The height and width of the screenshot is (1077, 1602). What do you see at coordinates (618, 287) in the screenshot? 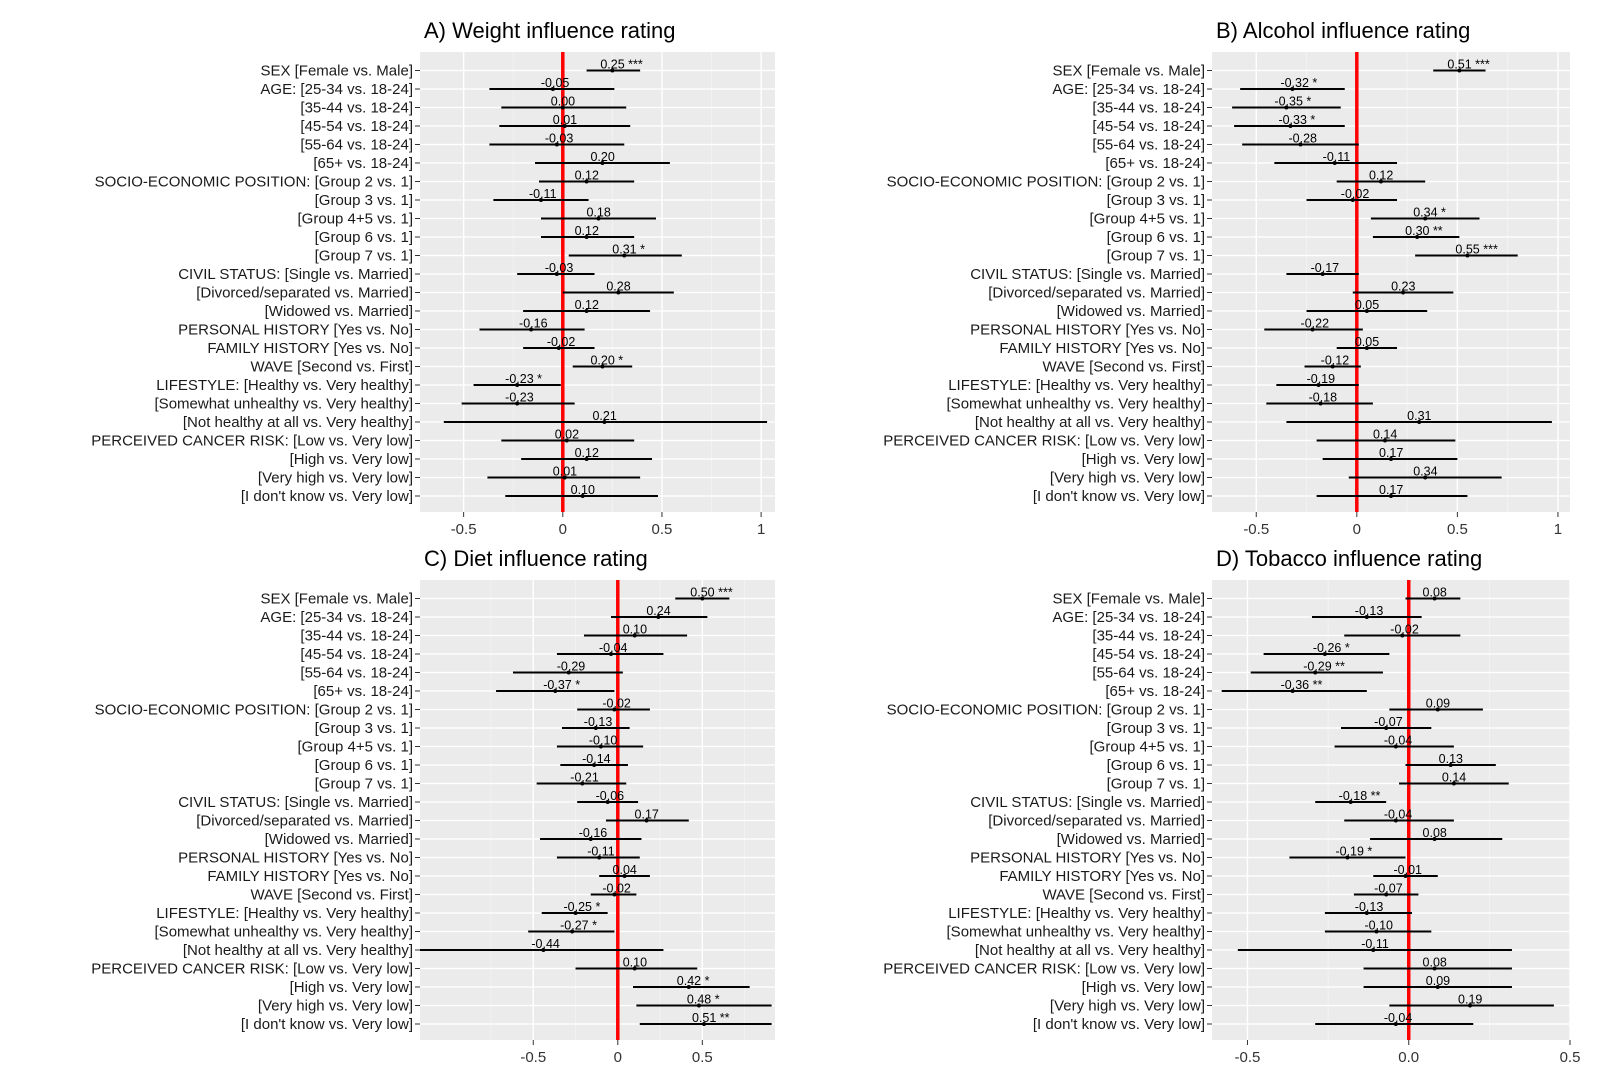
I see `estimate-label: 0.28` at bounding box center [618, 287].